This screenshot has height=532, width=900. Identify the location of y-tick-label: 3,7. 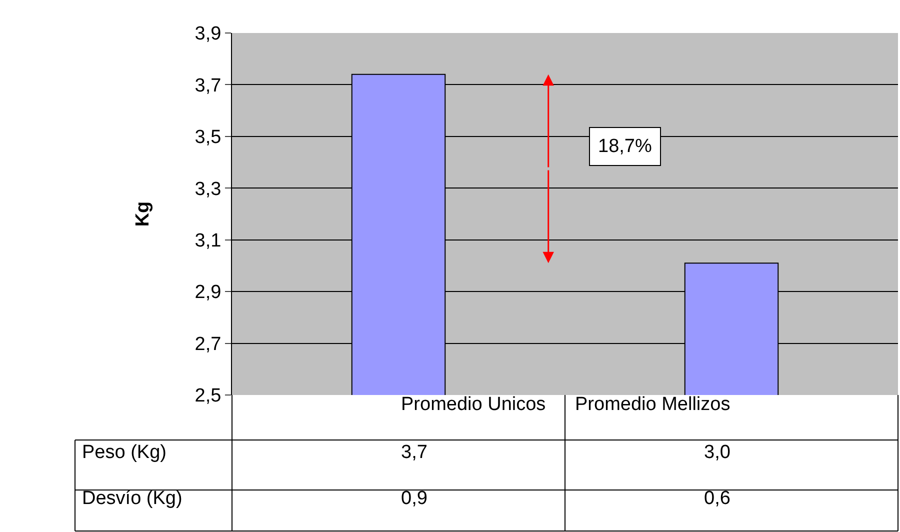
(208, 85).